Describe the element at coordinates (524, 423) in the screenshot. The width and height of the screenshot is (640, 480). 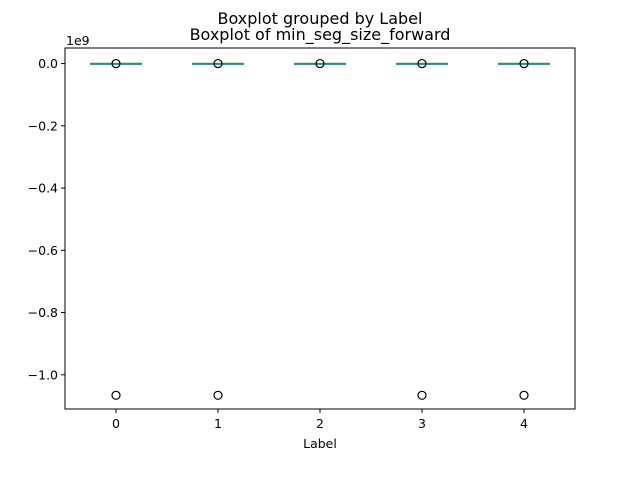
I see `x-tick-label: 4` at that location.